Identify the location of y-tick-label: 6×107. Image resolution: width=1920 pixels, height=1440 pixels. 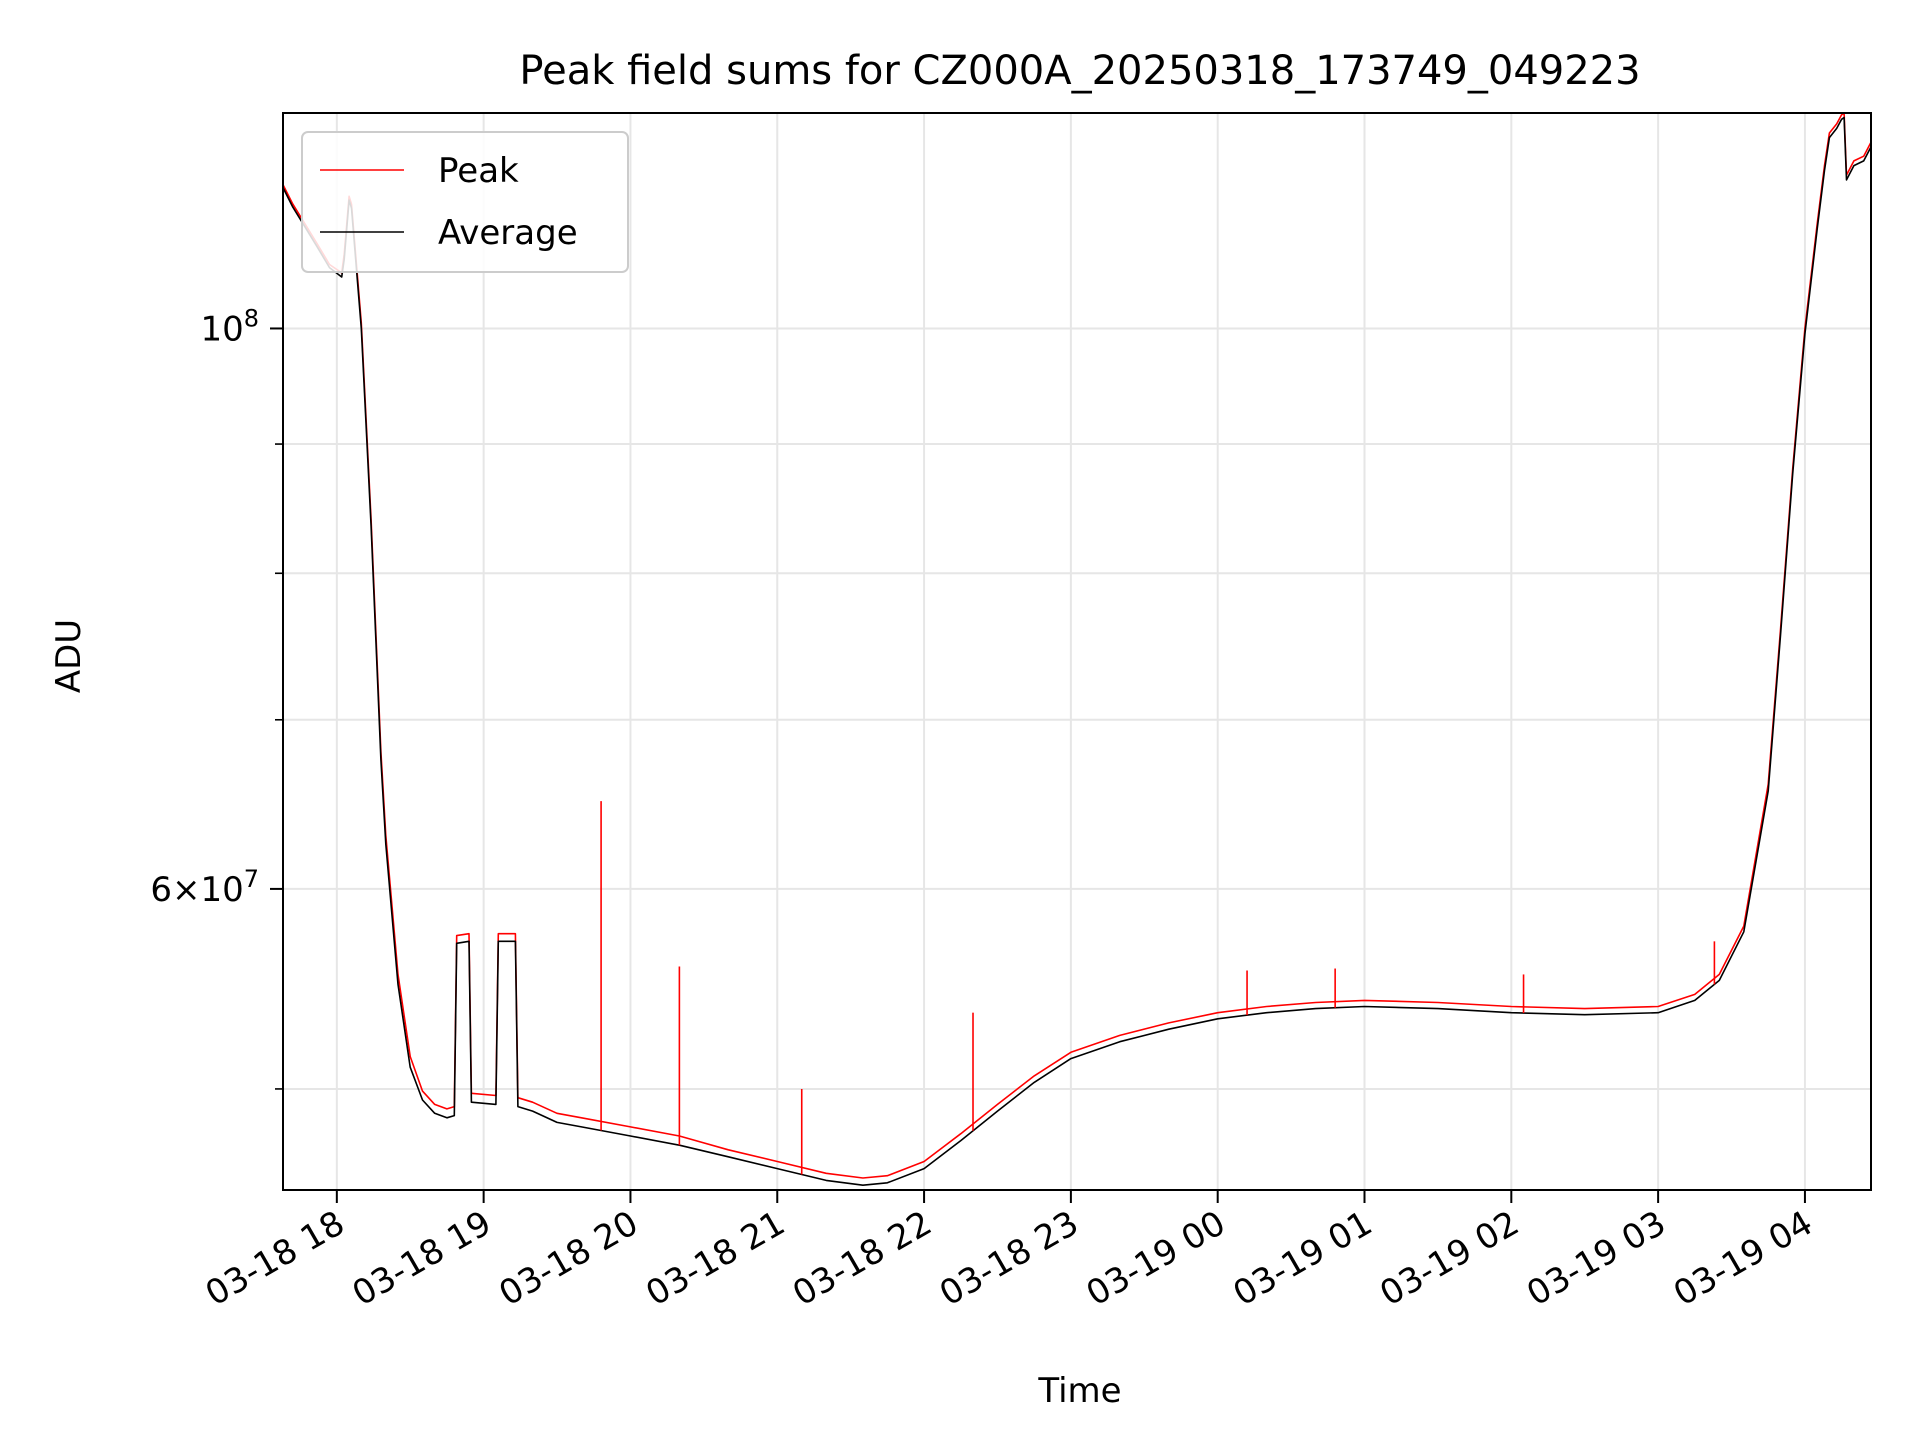
(204, 887).